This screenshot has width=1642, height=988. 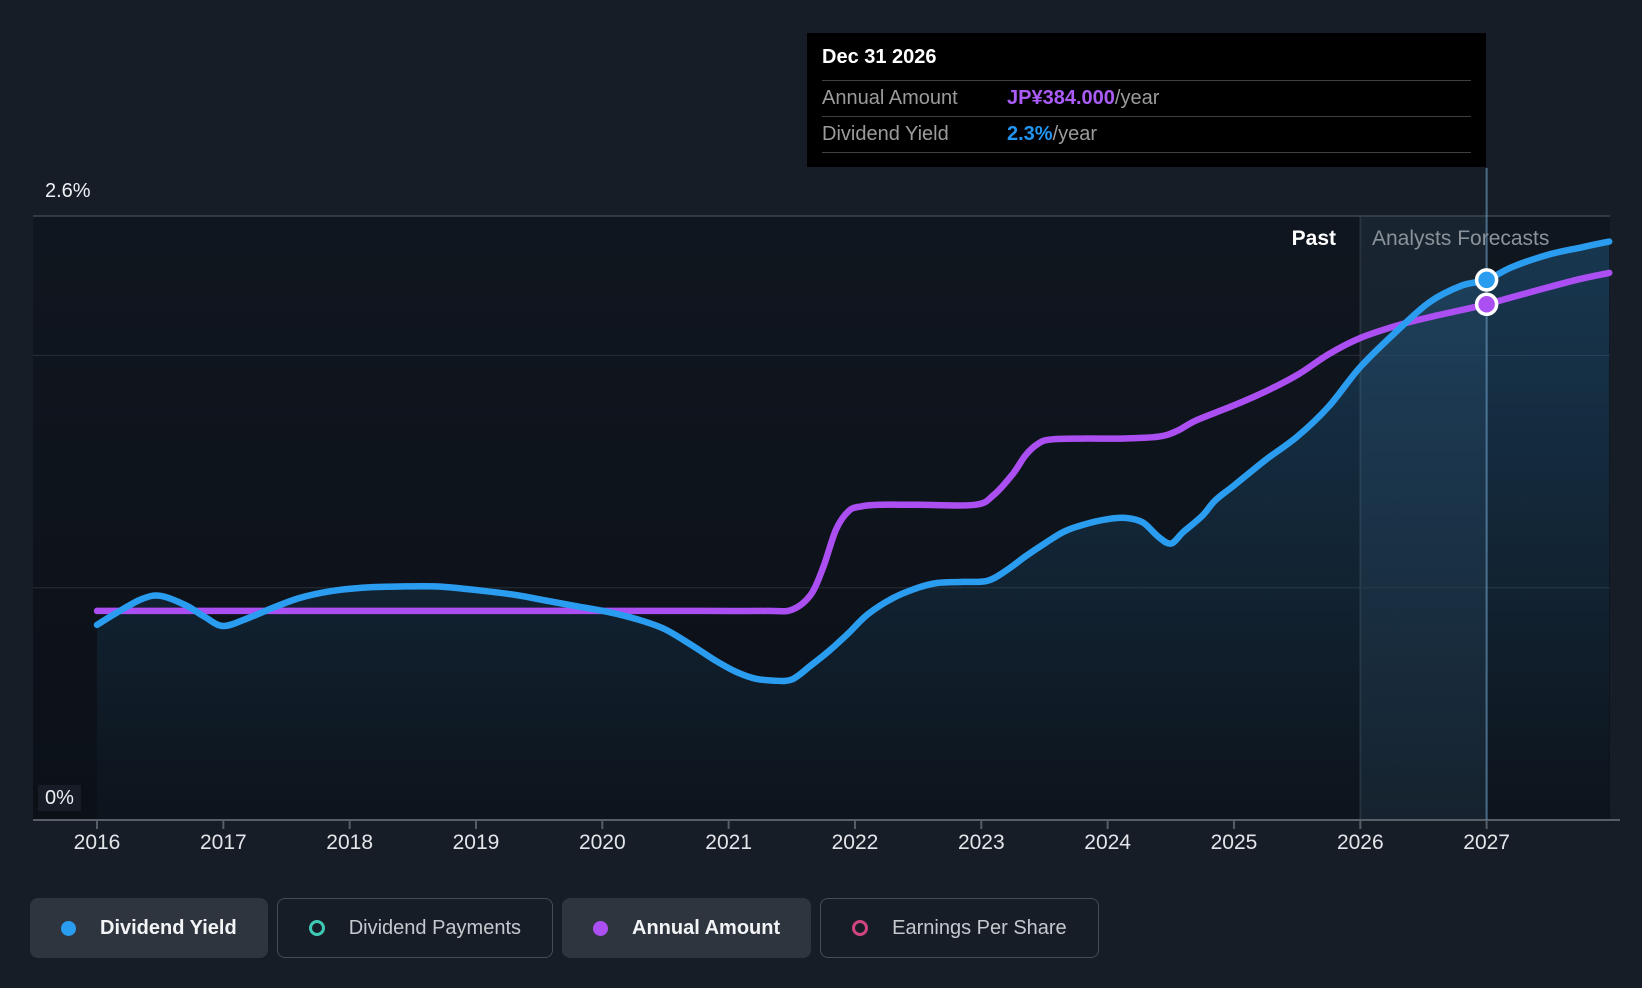 I want to click on tooltip-row-value: JP¥384.000, so click(x=1061, y=98).